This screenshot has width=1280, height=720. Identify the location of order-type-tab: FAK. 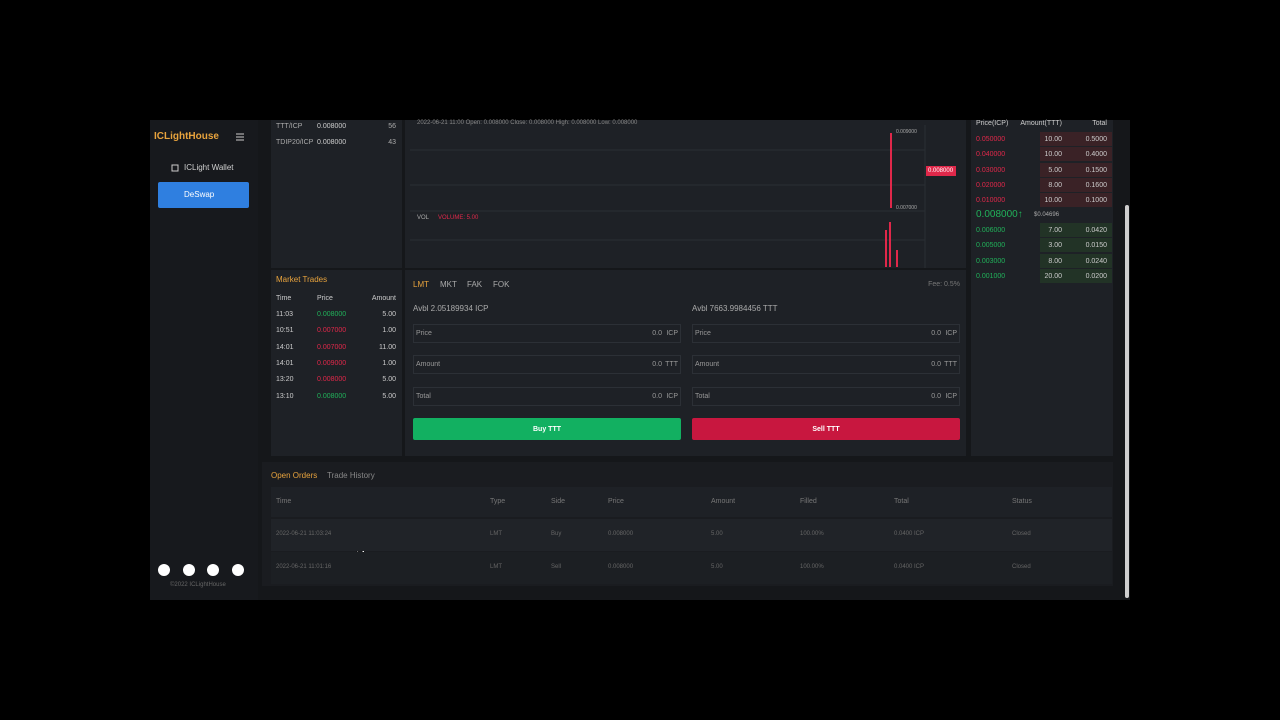
(475, 284).